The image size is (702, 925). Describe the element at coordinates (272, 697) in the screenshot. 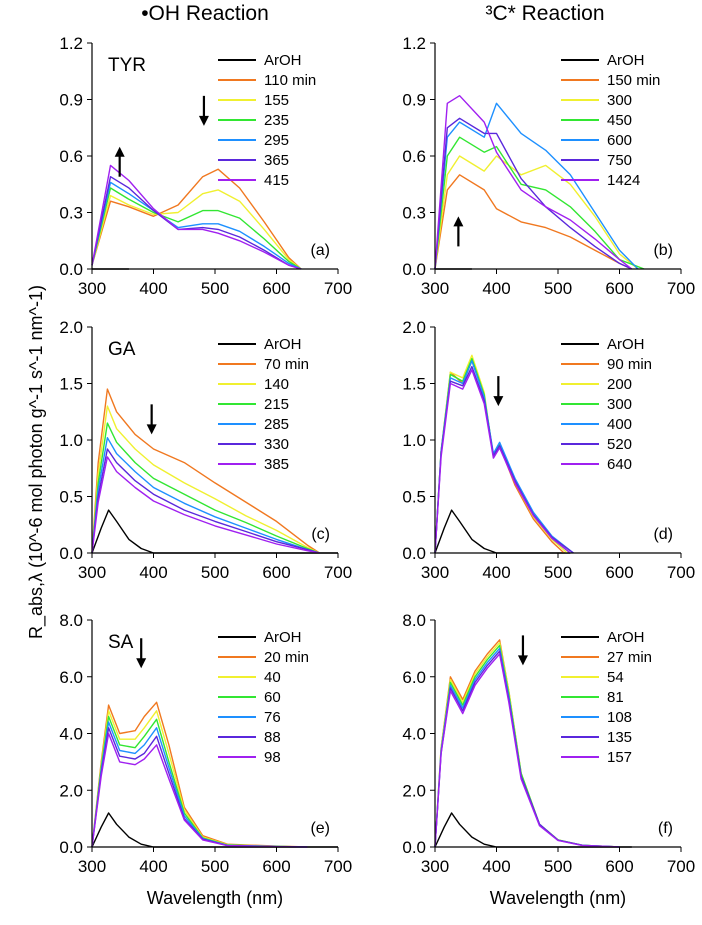

I see `legend-label-3: 60` at that location.